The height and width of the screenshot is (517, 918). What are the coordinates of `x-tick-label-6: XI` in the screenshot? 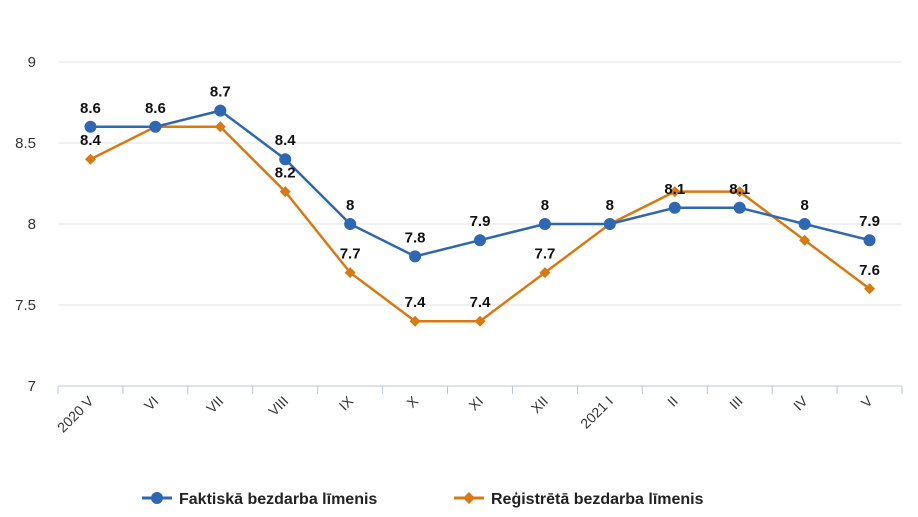 It's located at (475, 403).